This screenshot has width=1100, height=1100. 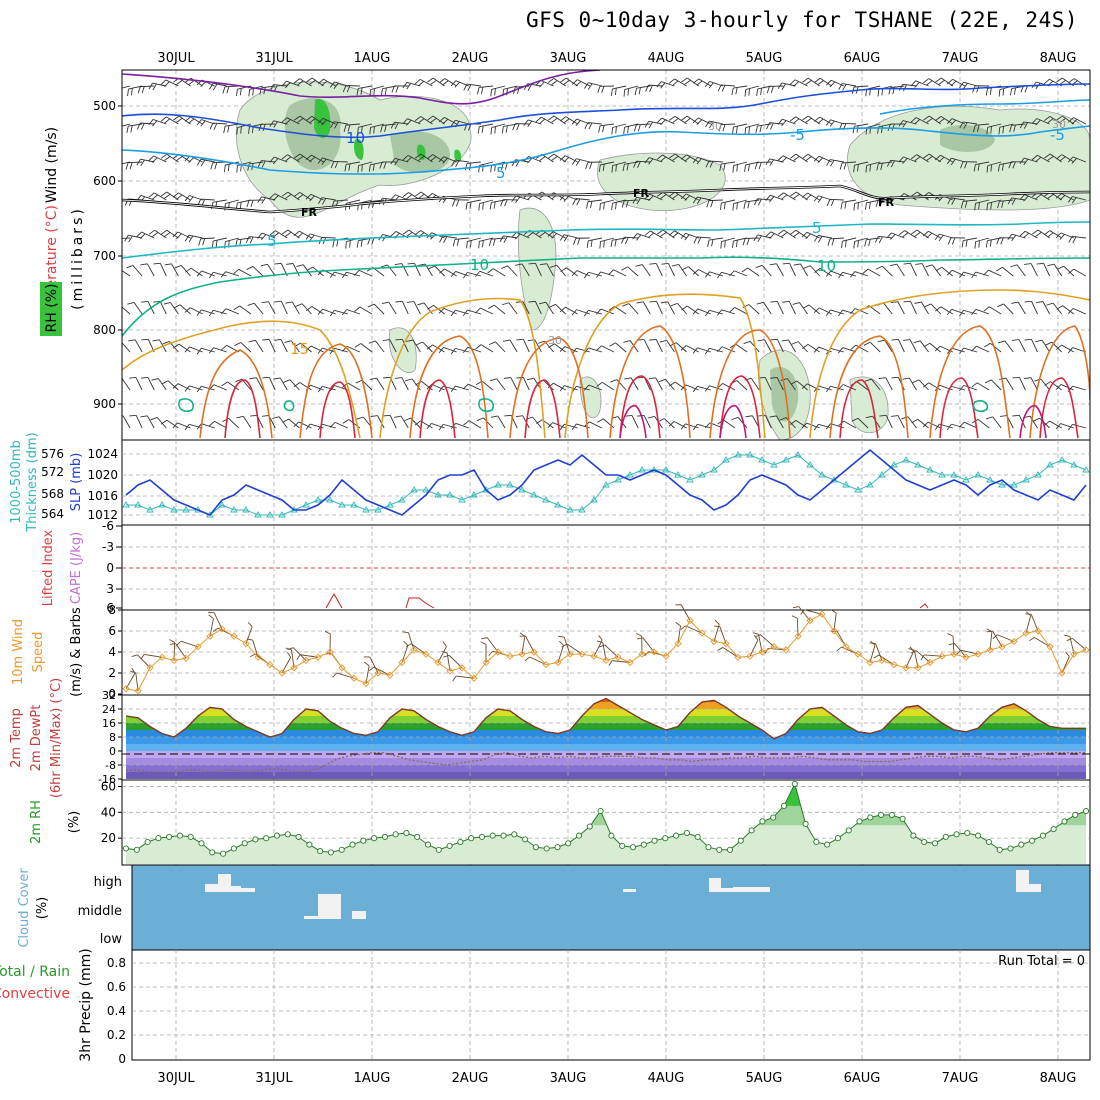 What do you see at coordinates (606, 738) in the screenshot?
I see `temp-color-bands` at bounding box center [606, 738].